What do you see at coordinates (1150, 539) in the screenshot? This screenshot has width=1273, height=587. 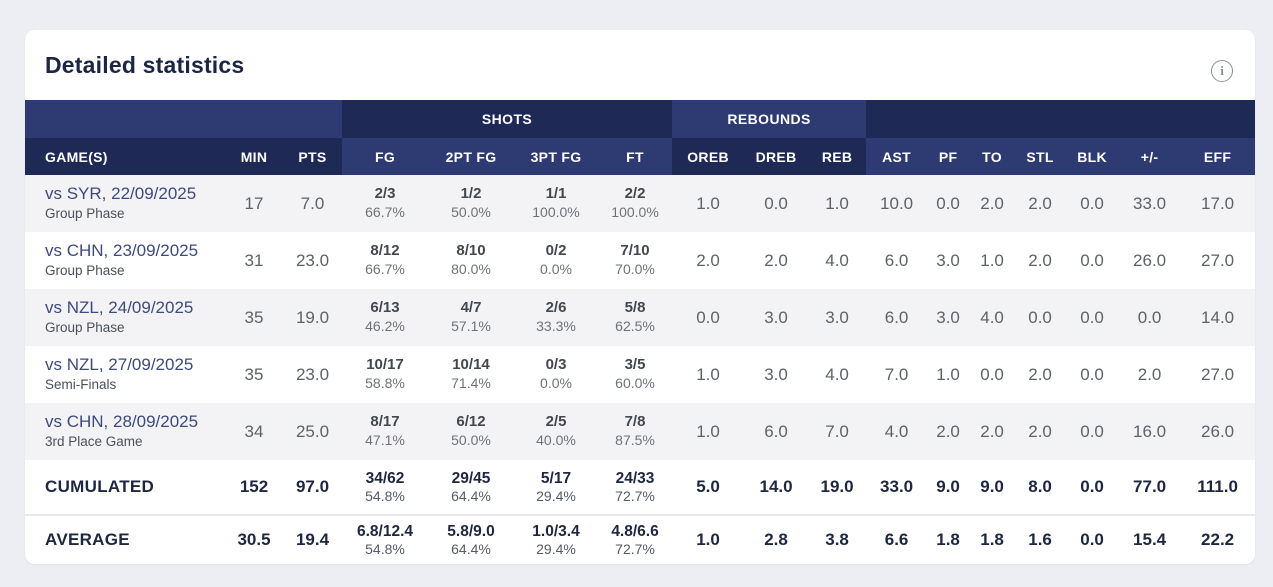 I see `cell-plusminus: 15.4` at bounding box center [1150, 539].